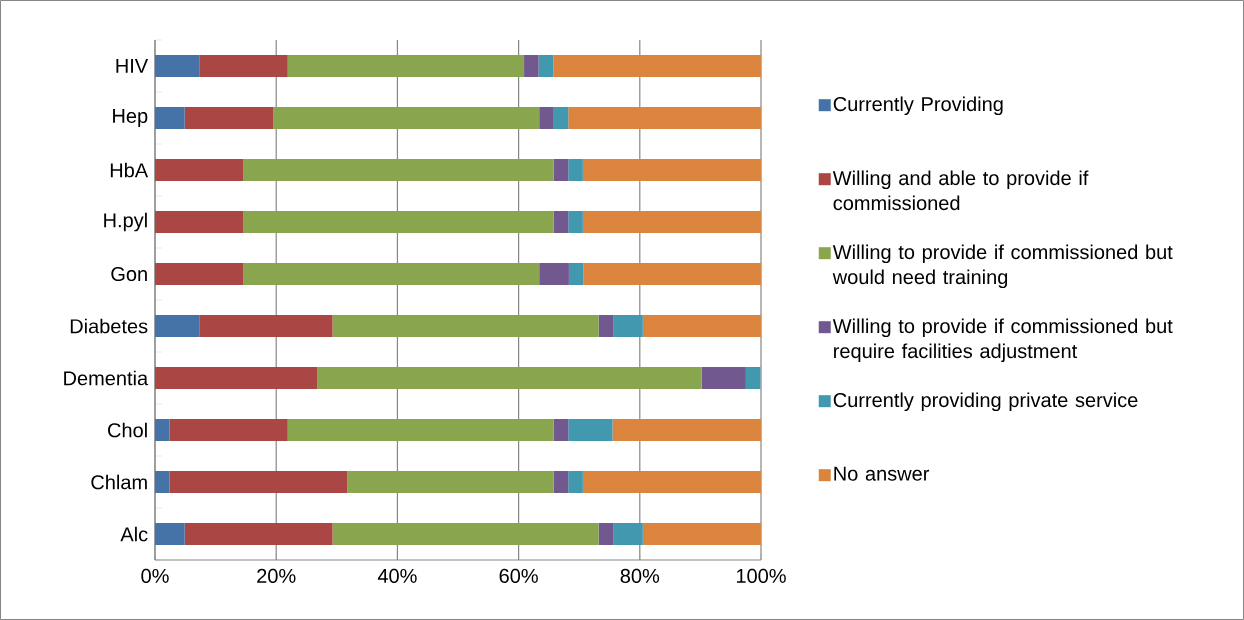  What do you see at coordinates (985, 402) in the screenshot?
I see `legend-label: Currently providing private service` at bounding box center [985, 402].